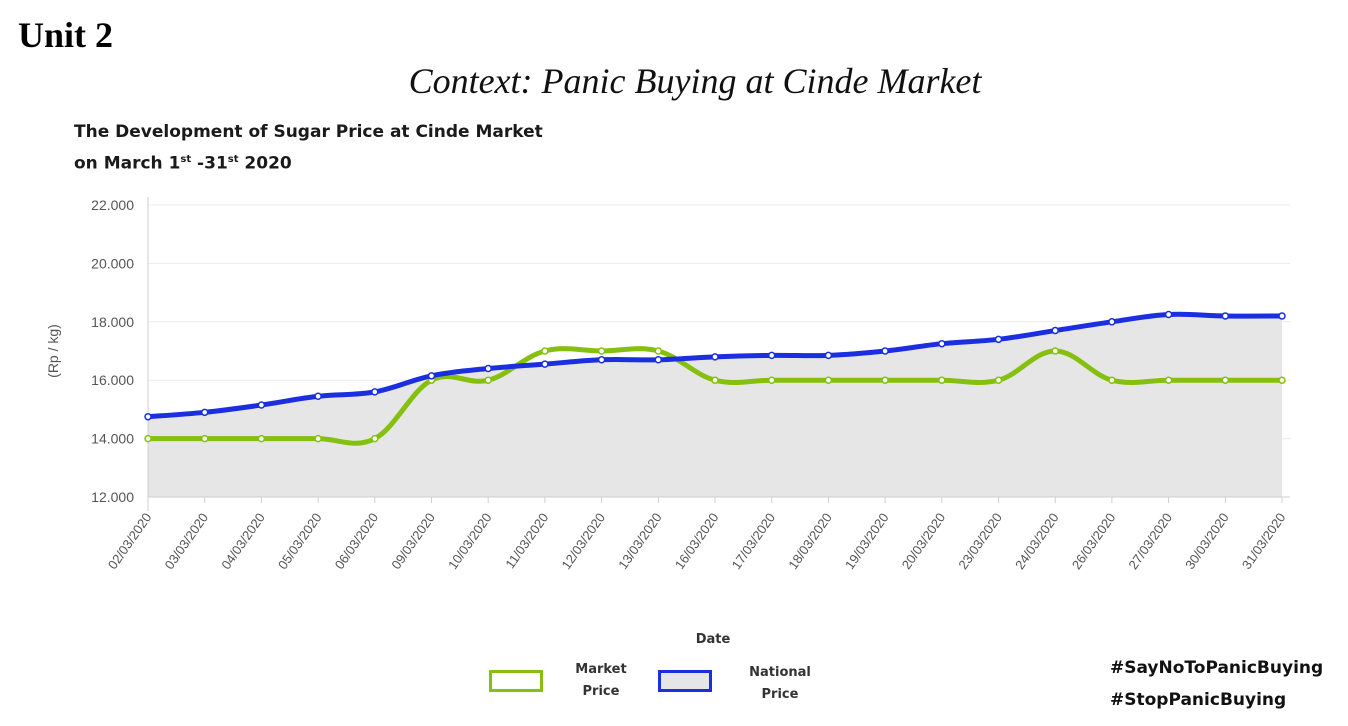 The image size is (1348, 726). I want to click on unit-heading: Unit 2, so click(66, 35).